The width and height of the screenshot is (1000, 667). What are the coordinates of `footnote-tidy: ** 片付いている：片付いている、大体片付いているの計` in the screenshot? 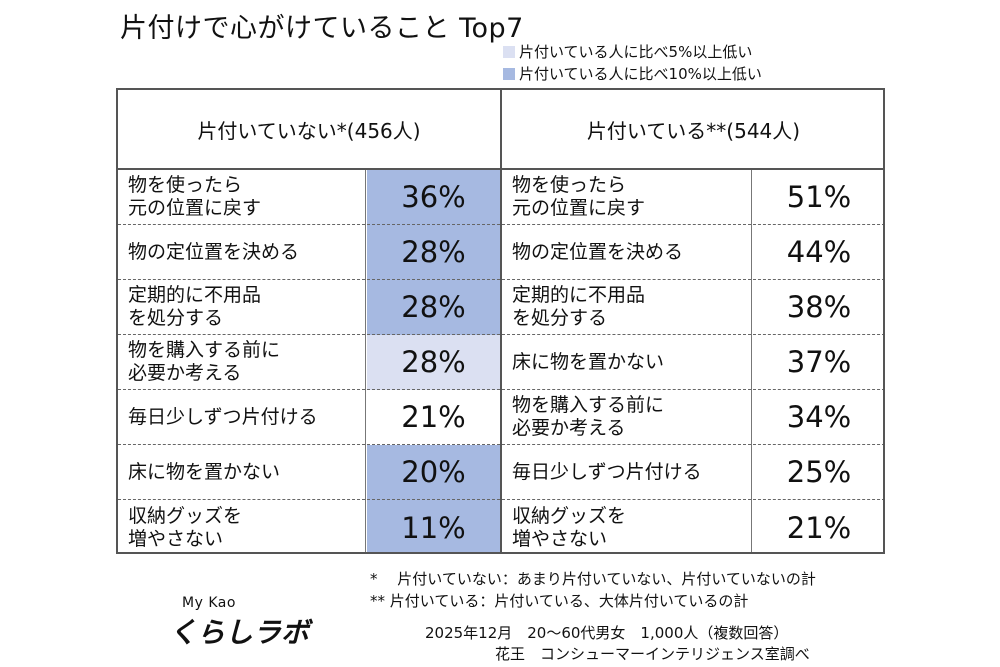 It's located at (559, 601).